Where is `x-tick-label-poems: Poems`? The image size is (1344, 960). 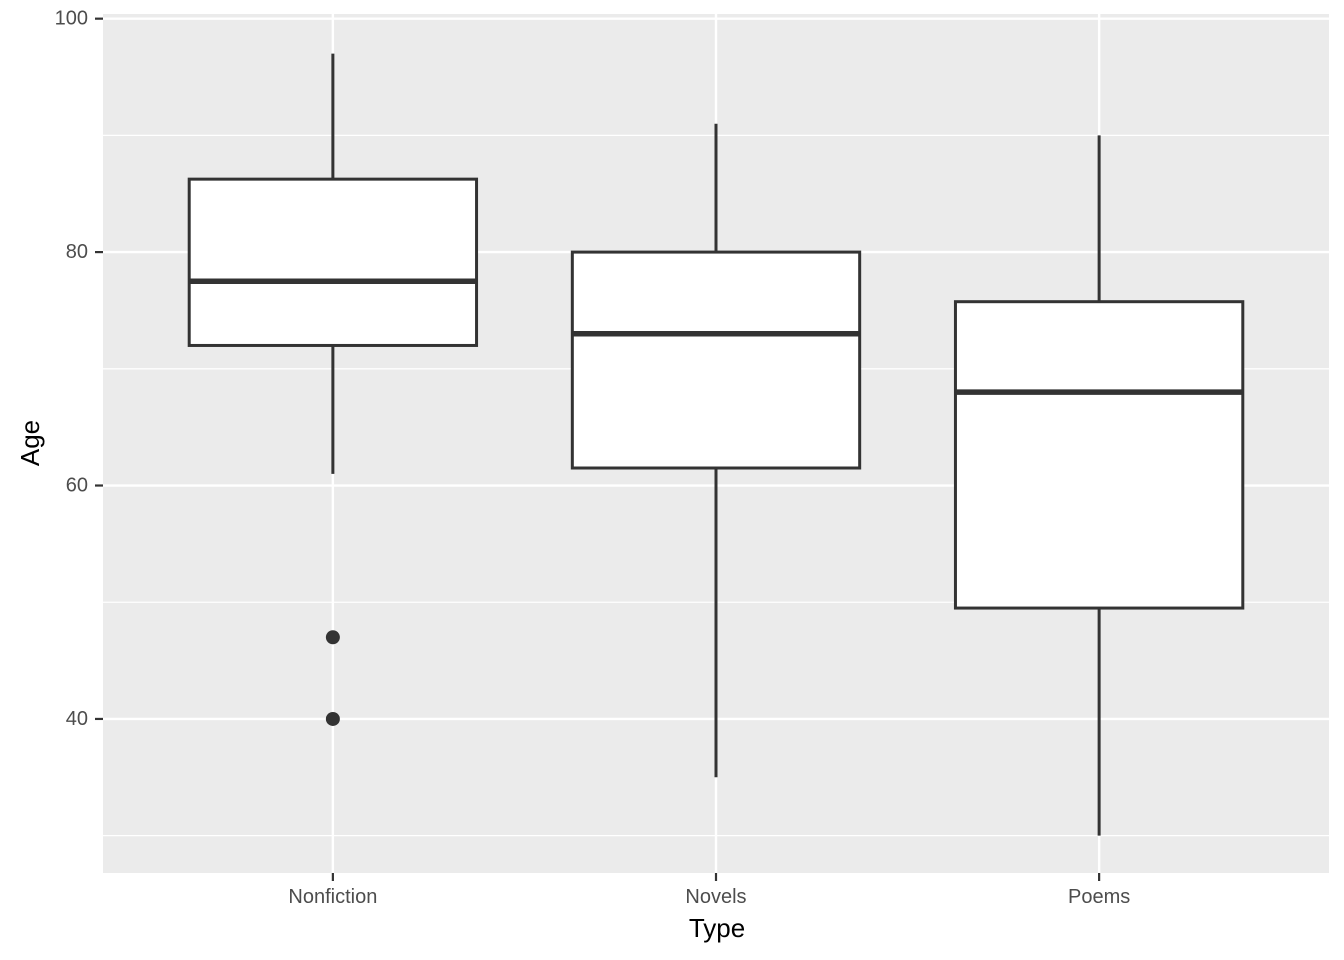
x-tick-label-poems: Poems is located at coordinates (1099, 897).